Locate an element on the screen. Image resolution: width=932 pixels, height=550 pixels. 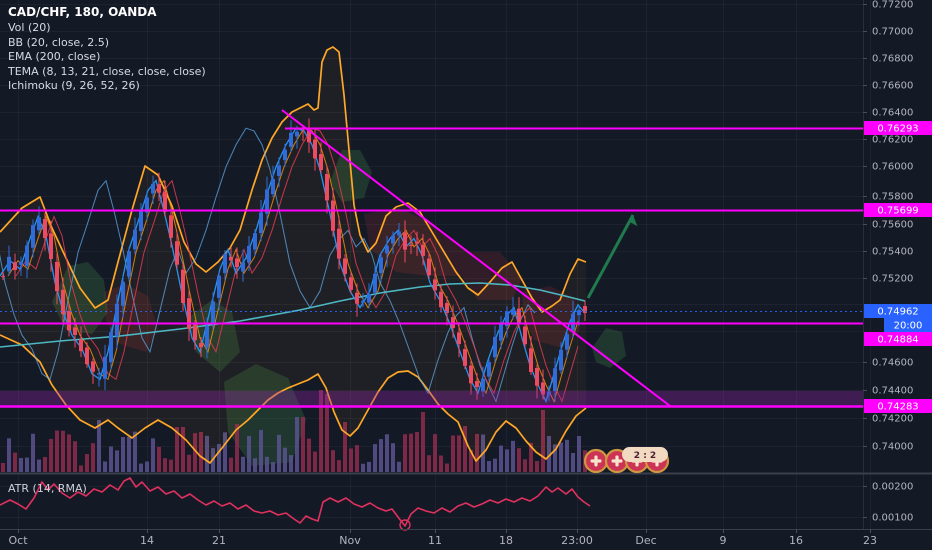
current-price-label is located at coordinates (898, 311).